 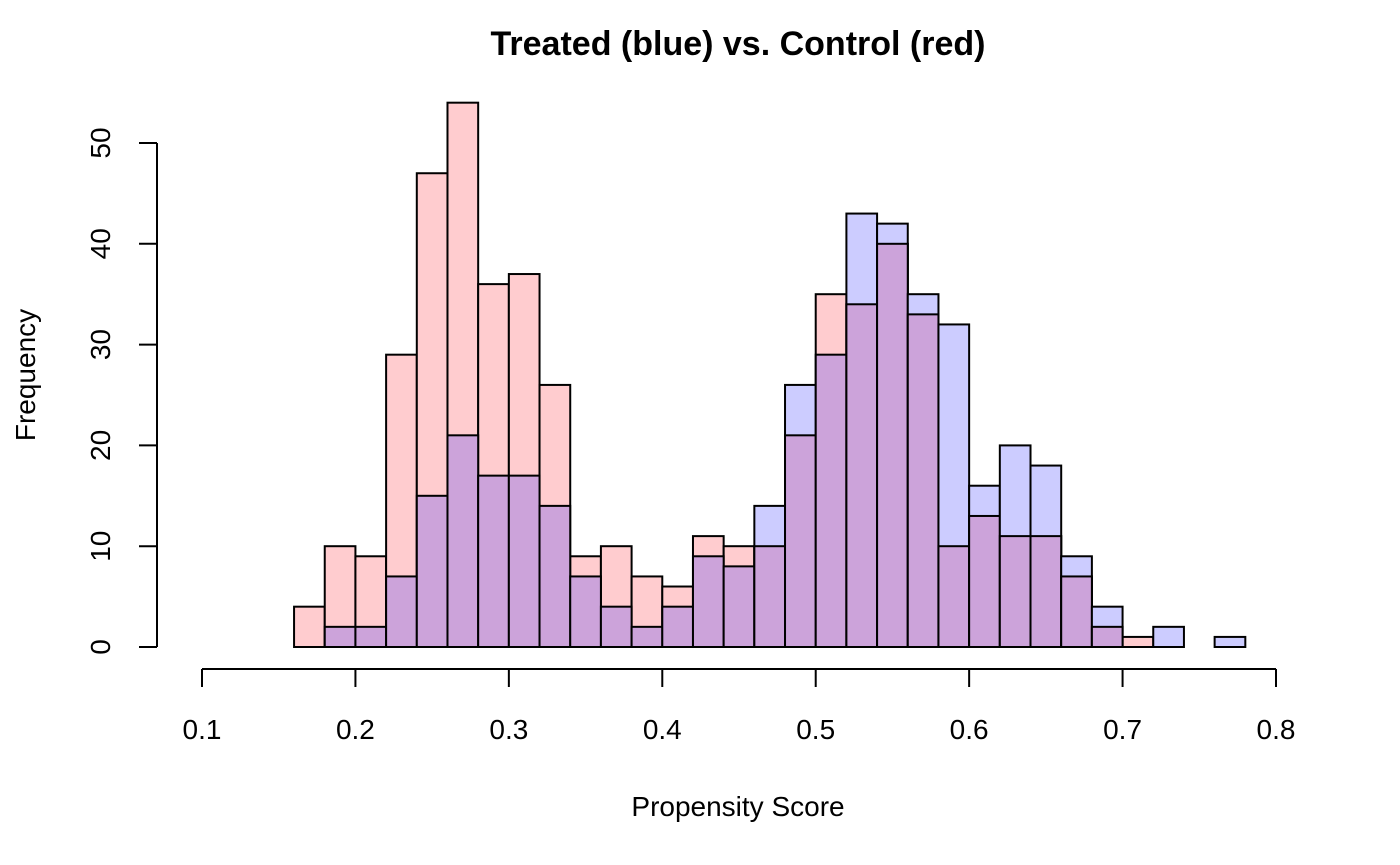 What do you see at coordinates (25, 375) in the screenshot?
I see `y-axis-label: Frequency` at bounding box center [25, 375].